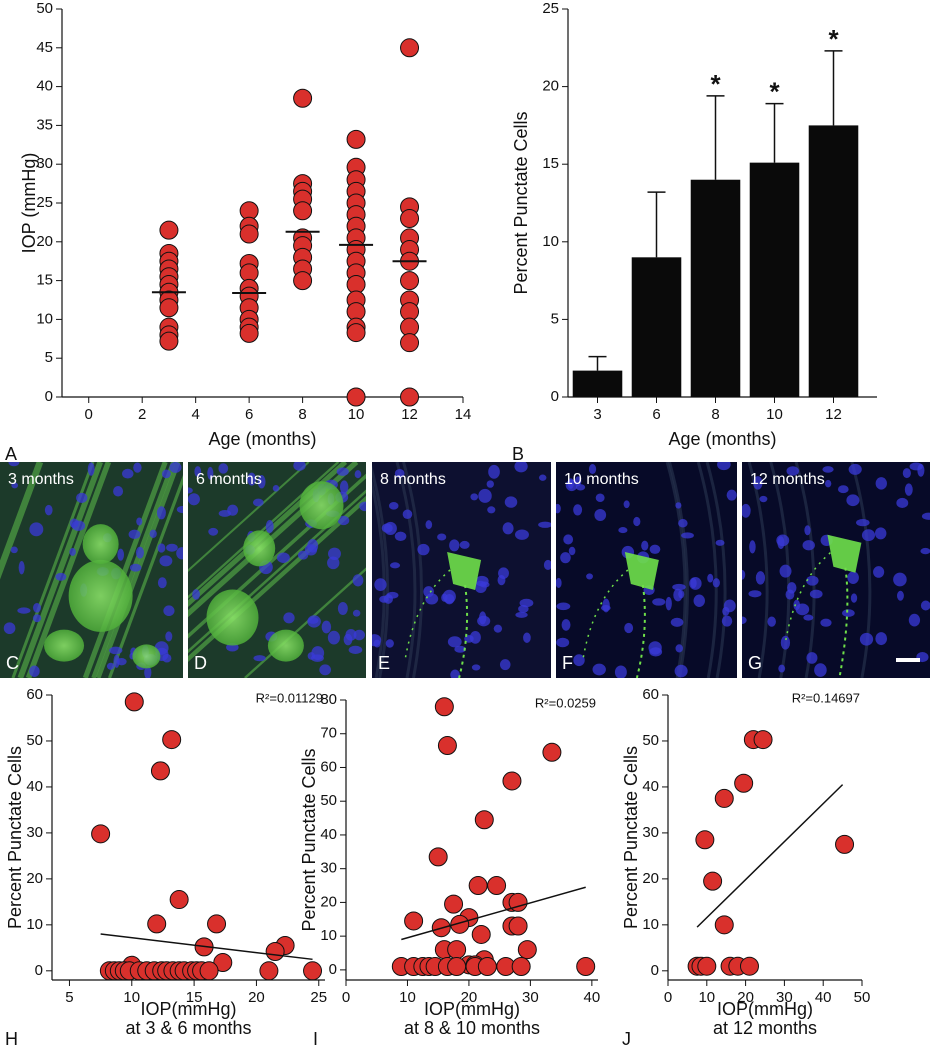  Describe the element at coordinates (407, 997) in the screenshot. I see `x-tick-label: 10` at that location.